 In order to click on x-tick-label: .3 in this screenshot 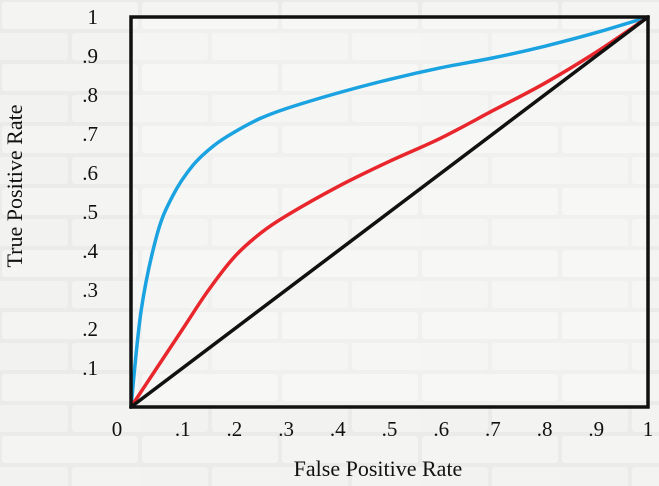, I will do `click(286, 429)`.